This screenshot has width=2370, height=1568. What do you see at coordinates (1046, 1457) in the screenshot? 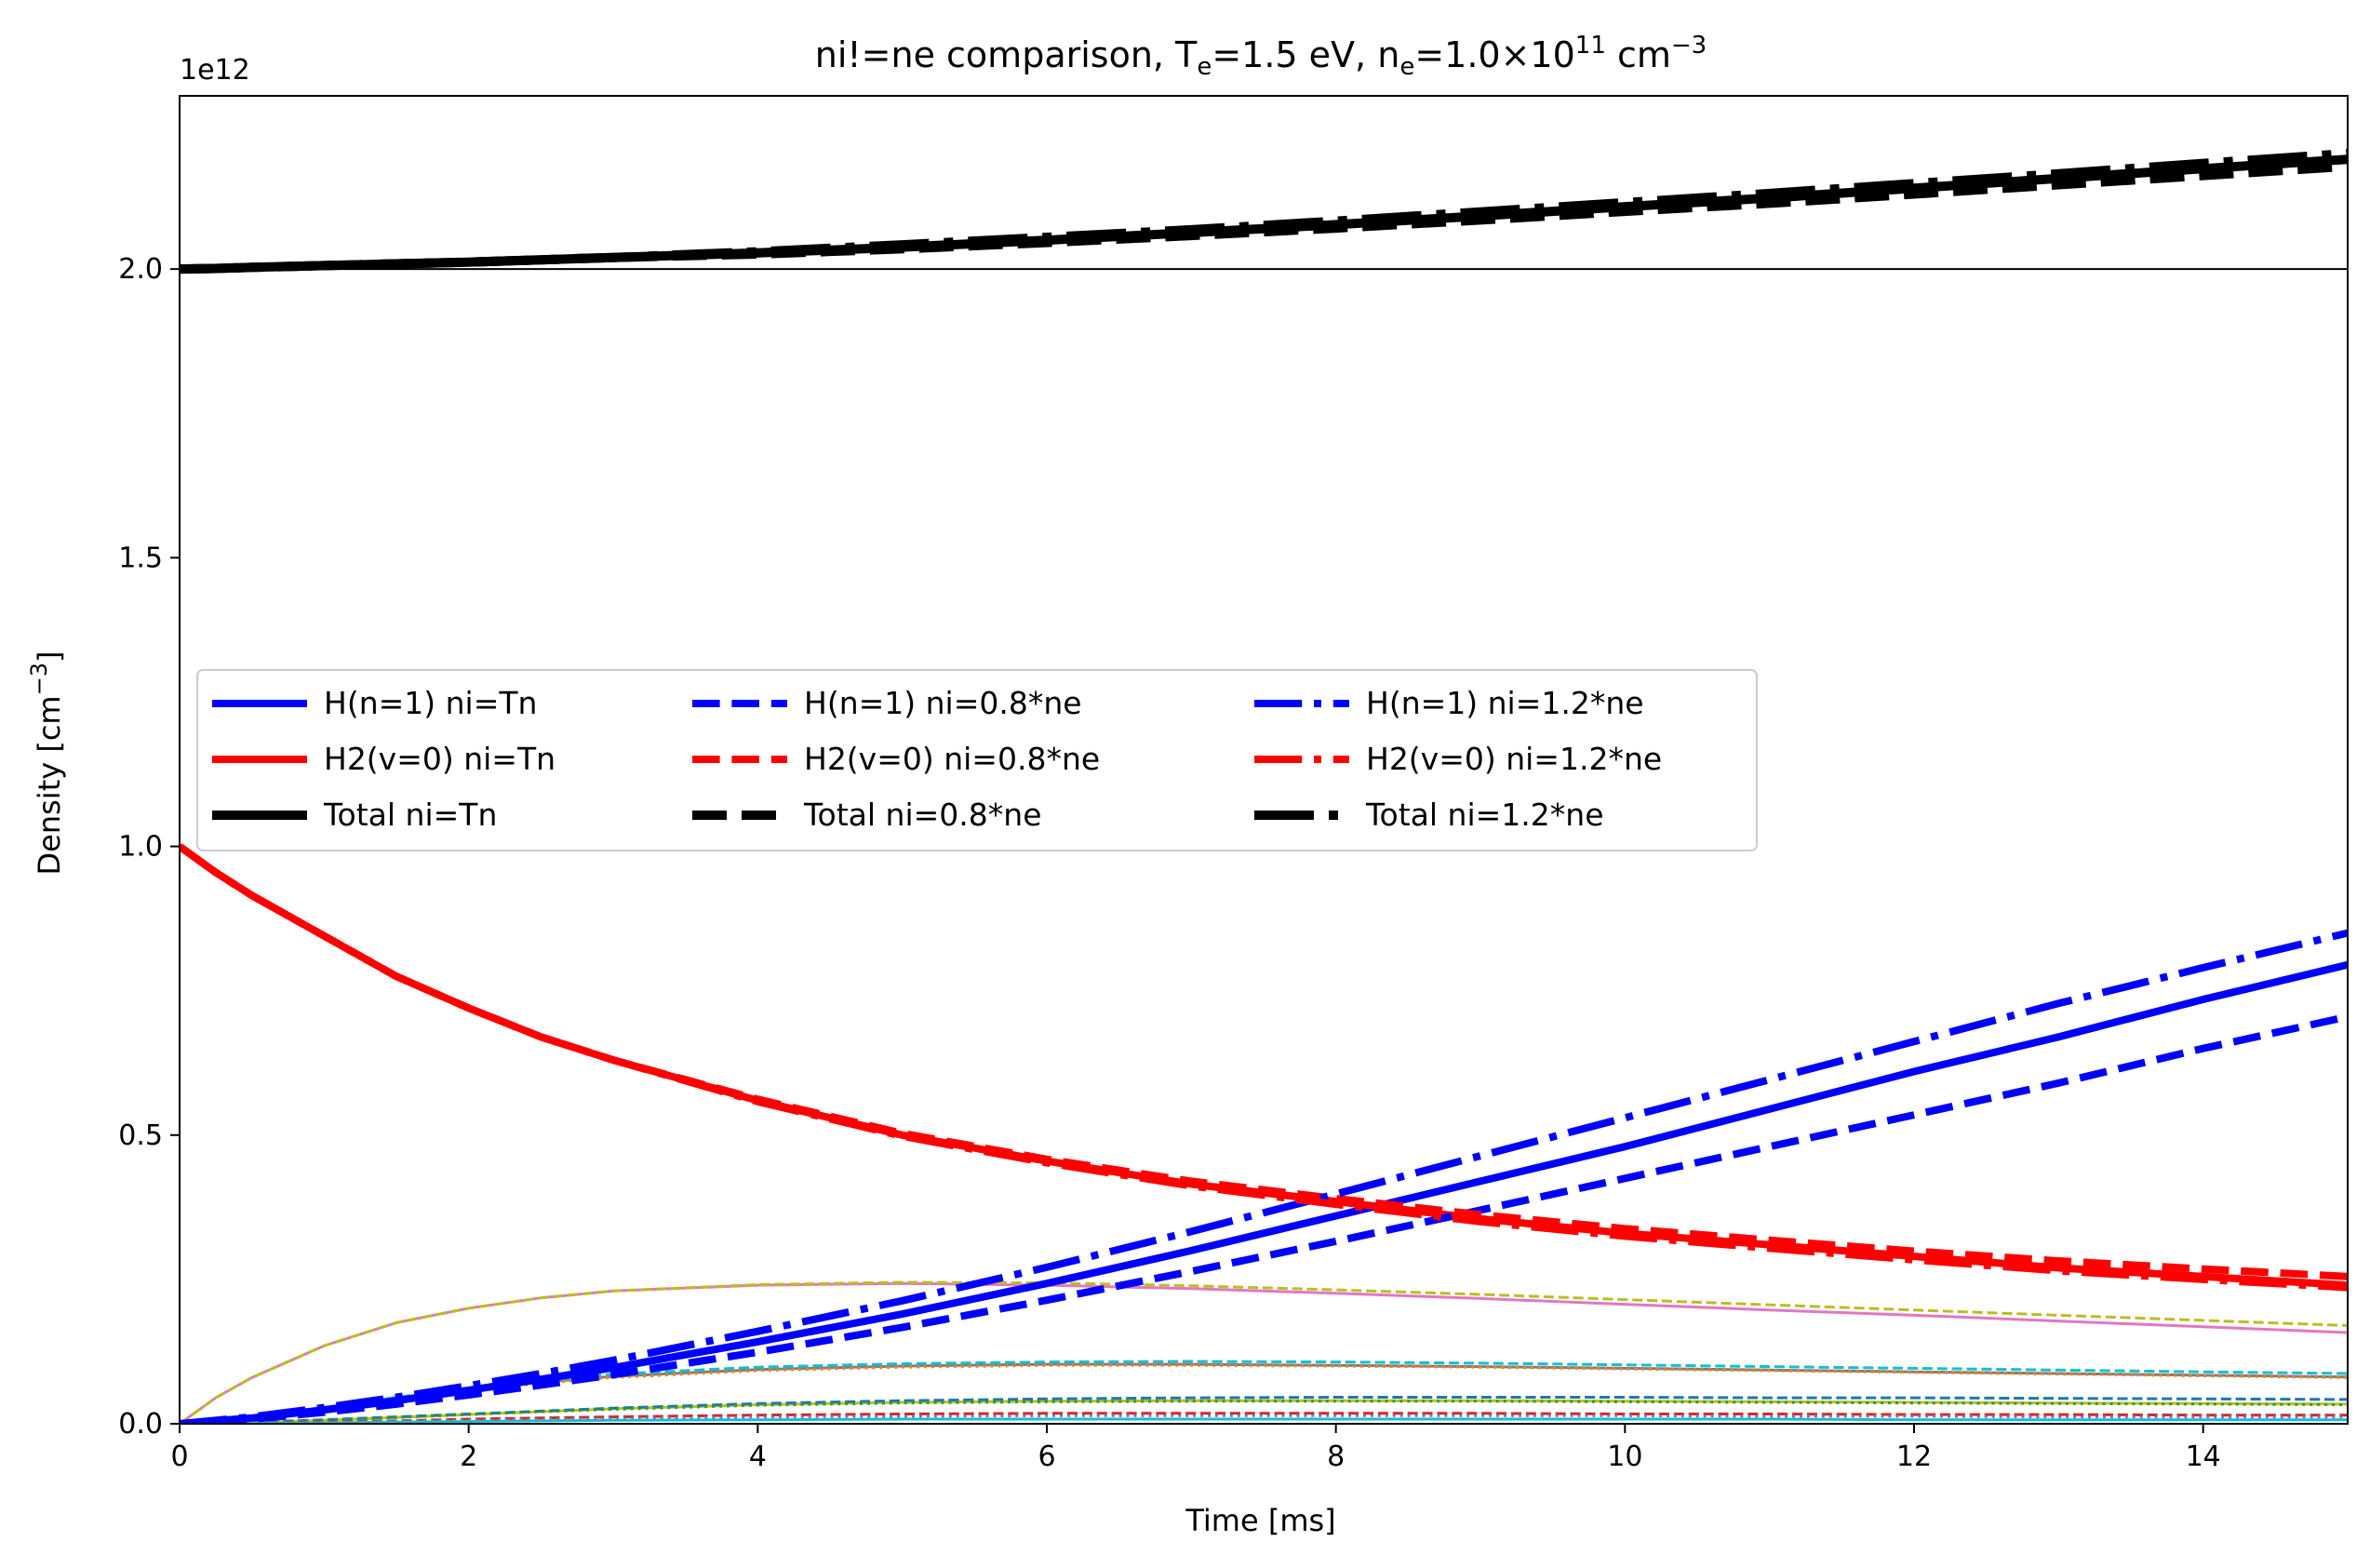
I see `x-tick-label: 6` at bounding box center [1046, 1457].